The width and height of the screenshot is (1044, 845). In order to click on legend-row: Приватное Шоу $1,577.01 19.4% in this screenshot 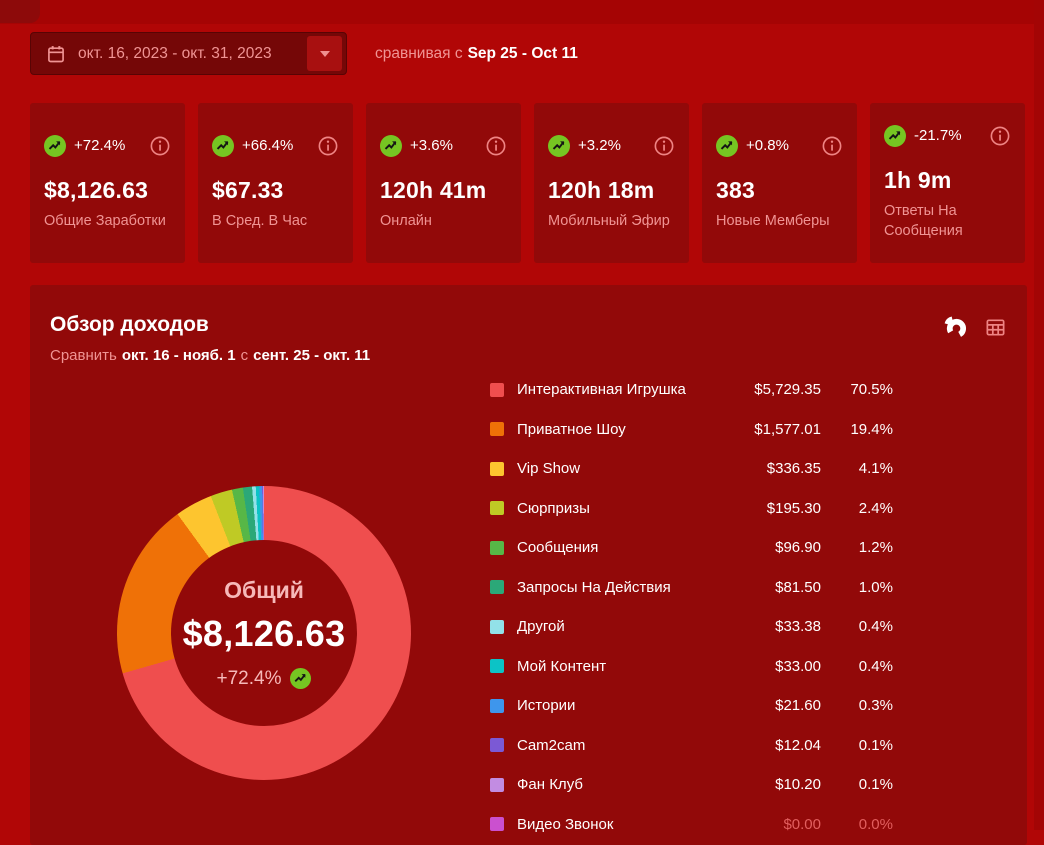, I will do `click(691, 430)`.